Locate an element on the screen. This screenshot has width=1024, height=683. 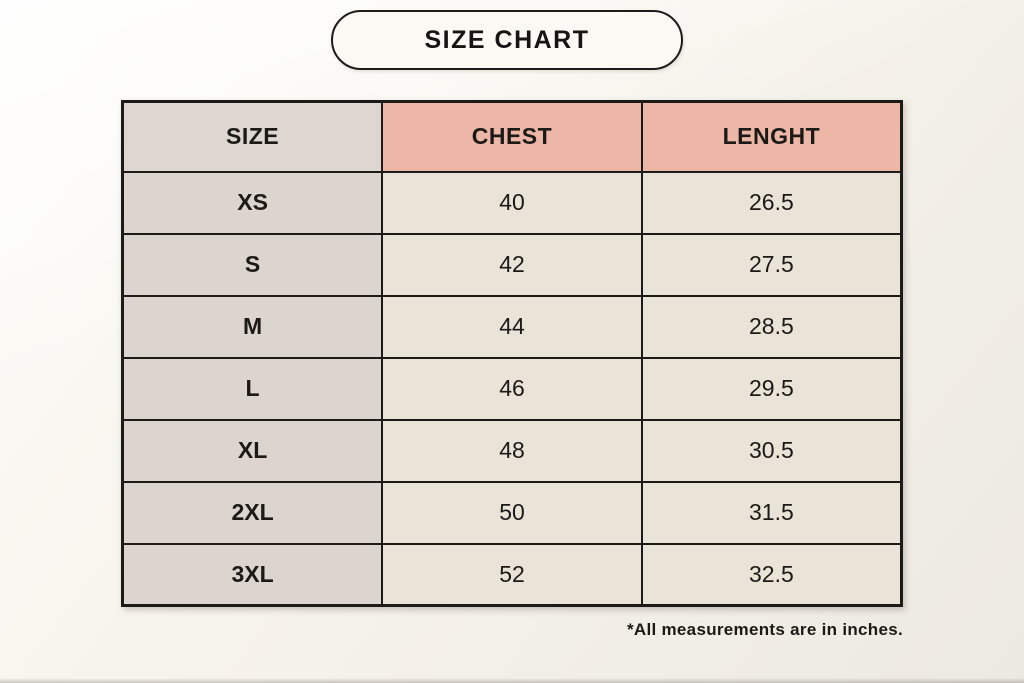
length-cell: 32.5 is located at coordinates (771, 574).